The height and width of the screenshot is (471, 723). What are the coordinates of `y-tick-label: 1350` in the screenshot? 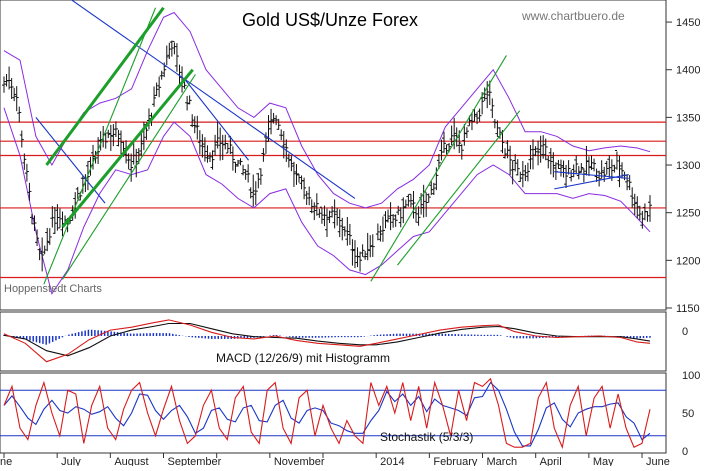 It's located at (688, 118).